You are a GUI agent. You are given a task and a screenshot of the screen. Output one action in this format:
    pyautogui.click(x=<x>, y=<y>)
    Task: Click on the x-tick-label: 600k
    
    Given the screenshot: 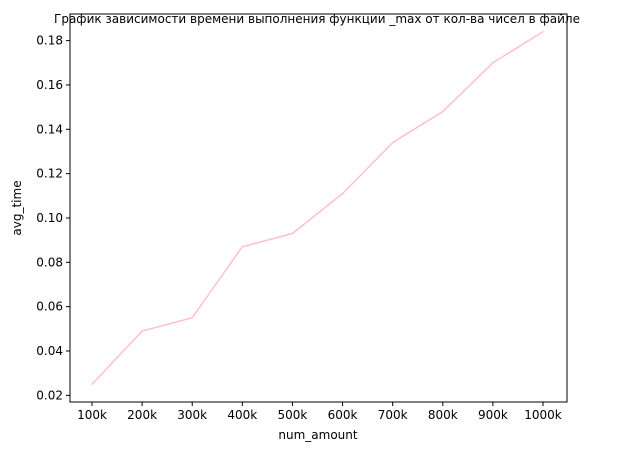 What is the action you would take?
    pyautogui.click(x=343, y=415)
    